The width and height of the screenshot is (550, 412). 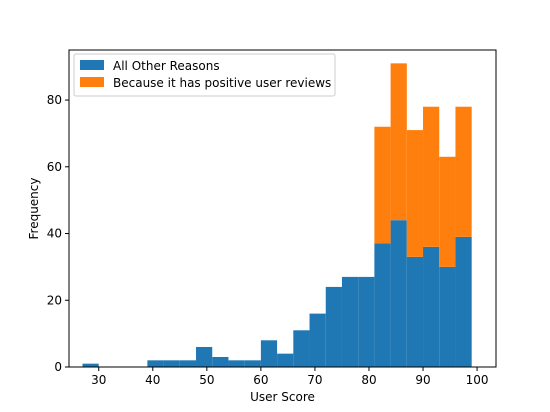 I want to click on x-tick-label: 90, so click(x=422, y=380).